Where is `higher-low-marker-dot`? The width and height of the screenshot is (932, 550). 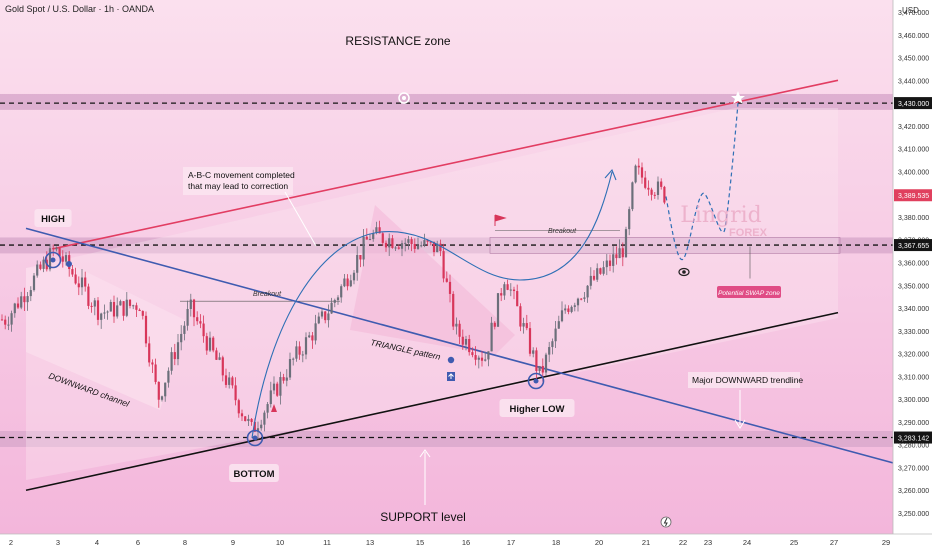
higher-low-marker-dot is located at coordinates (536, 381).